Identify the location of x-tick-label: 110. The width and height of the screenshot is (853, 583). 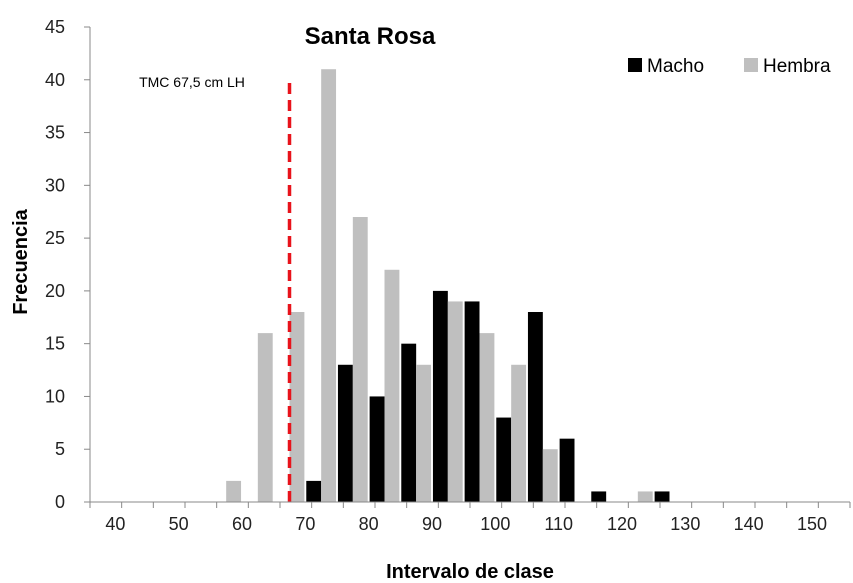
(558, 524).